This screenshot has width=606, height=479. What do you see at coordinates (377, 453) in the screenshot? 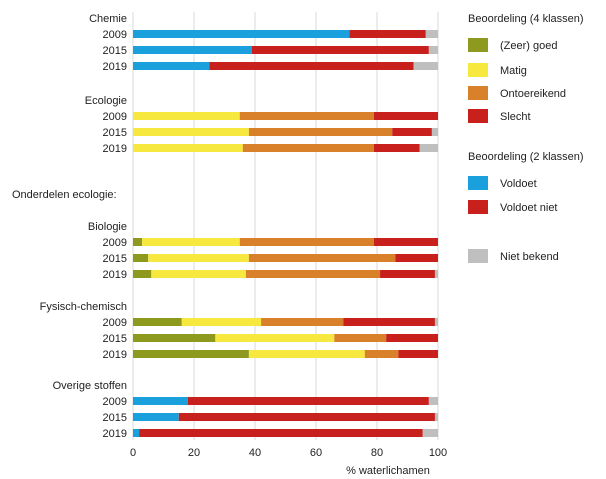
I see `x-tick-label: 80` at bounding box center [377, 453].